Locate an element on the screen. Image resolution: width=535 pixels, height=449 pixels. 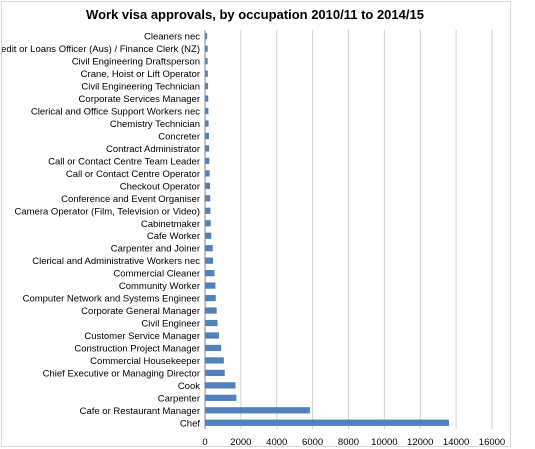
category-label: Cabinetmaker is located at coordinates (170, 224).